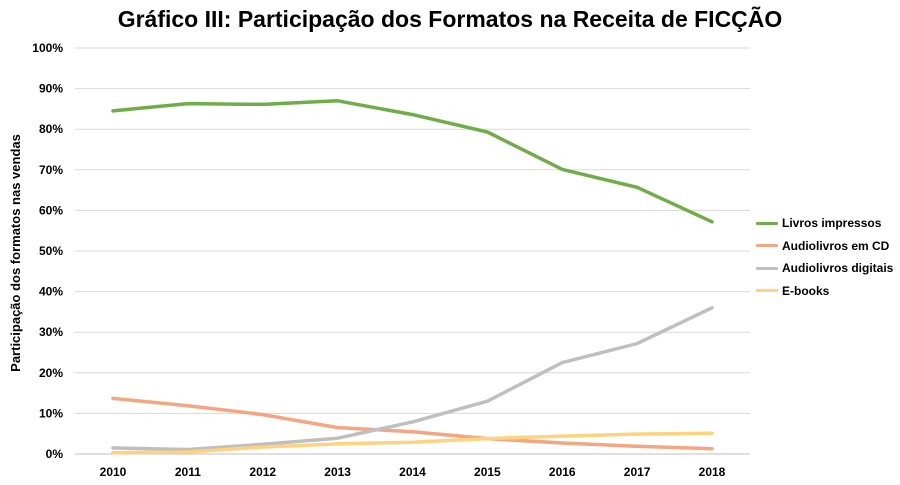 Image resolution: width=900 pixels, height=485 pixels. I want to click on series-line-audiolivros-em-cd, so click(412, 423).